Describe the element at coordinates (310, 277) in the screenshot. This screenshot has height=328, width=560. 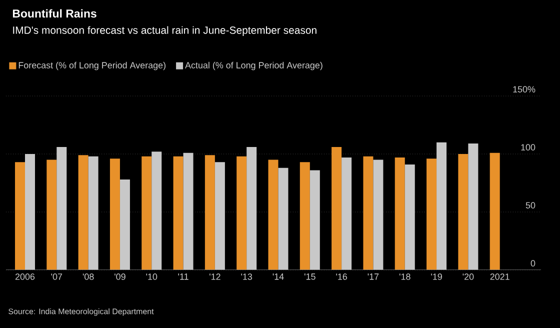
I see `x-tick-label: '15` at that location.